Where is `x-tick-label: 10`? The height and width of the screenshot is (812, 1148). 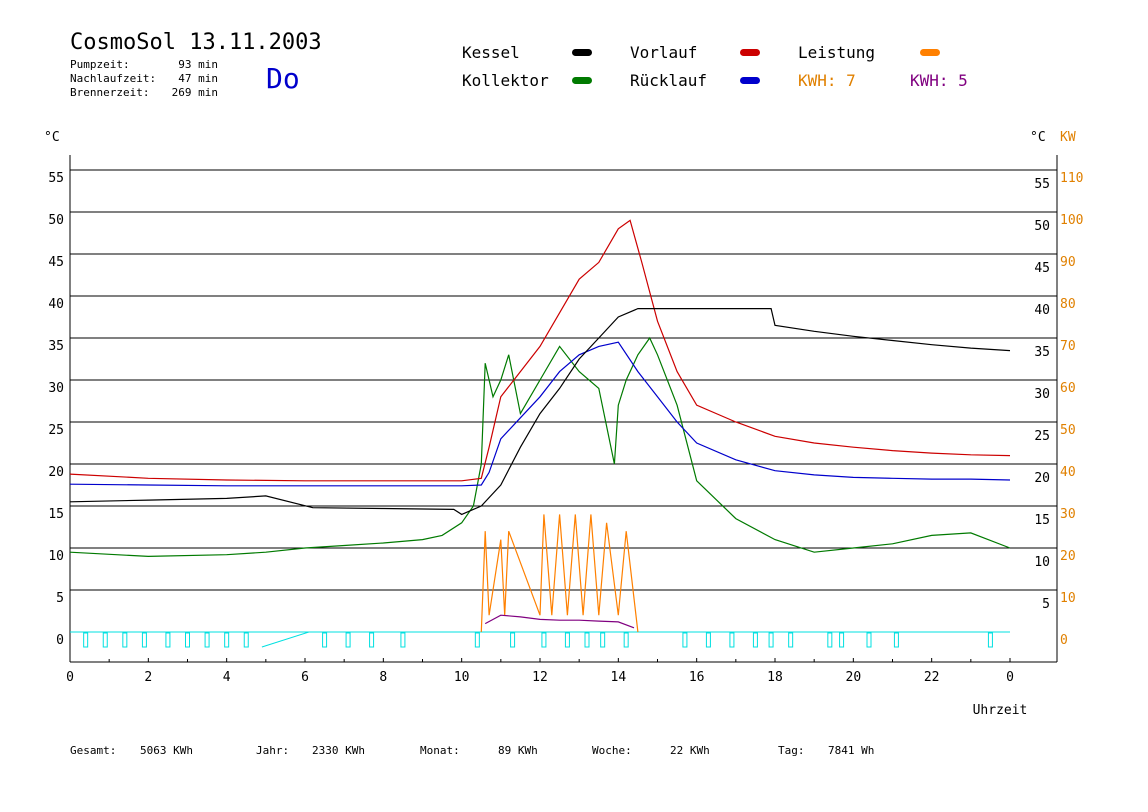
x-tick-label: 10 is located at coordinates (462, 677).